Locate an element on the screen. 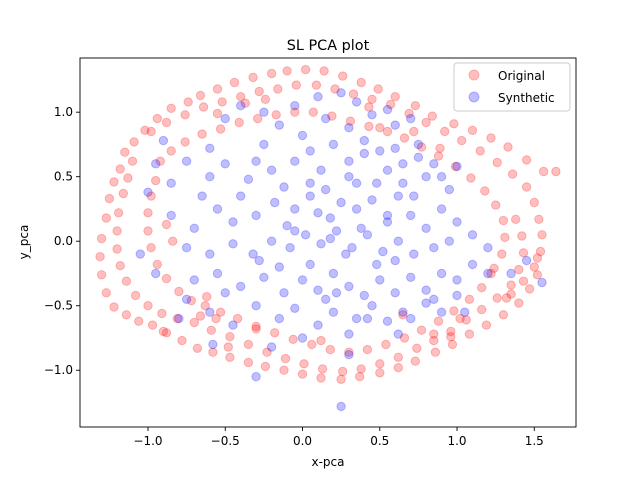 The height and width of the screenshot is (480, 640). x-tick-label: 1.0 is located at coordinates (456, 441).